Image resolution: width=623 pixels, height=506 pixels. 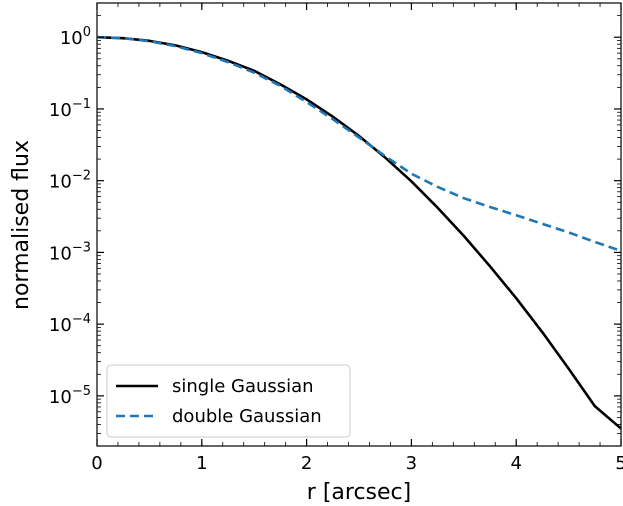 I want to click on legend-box, so click(x=228, y=401).